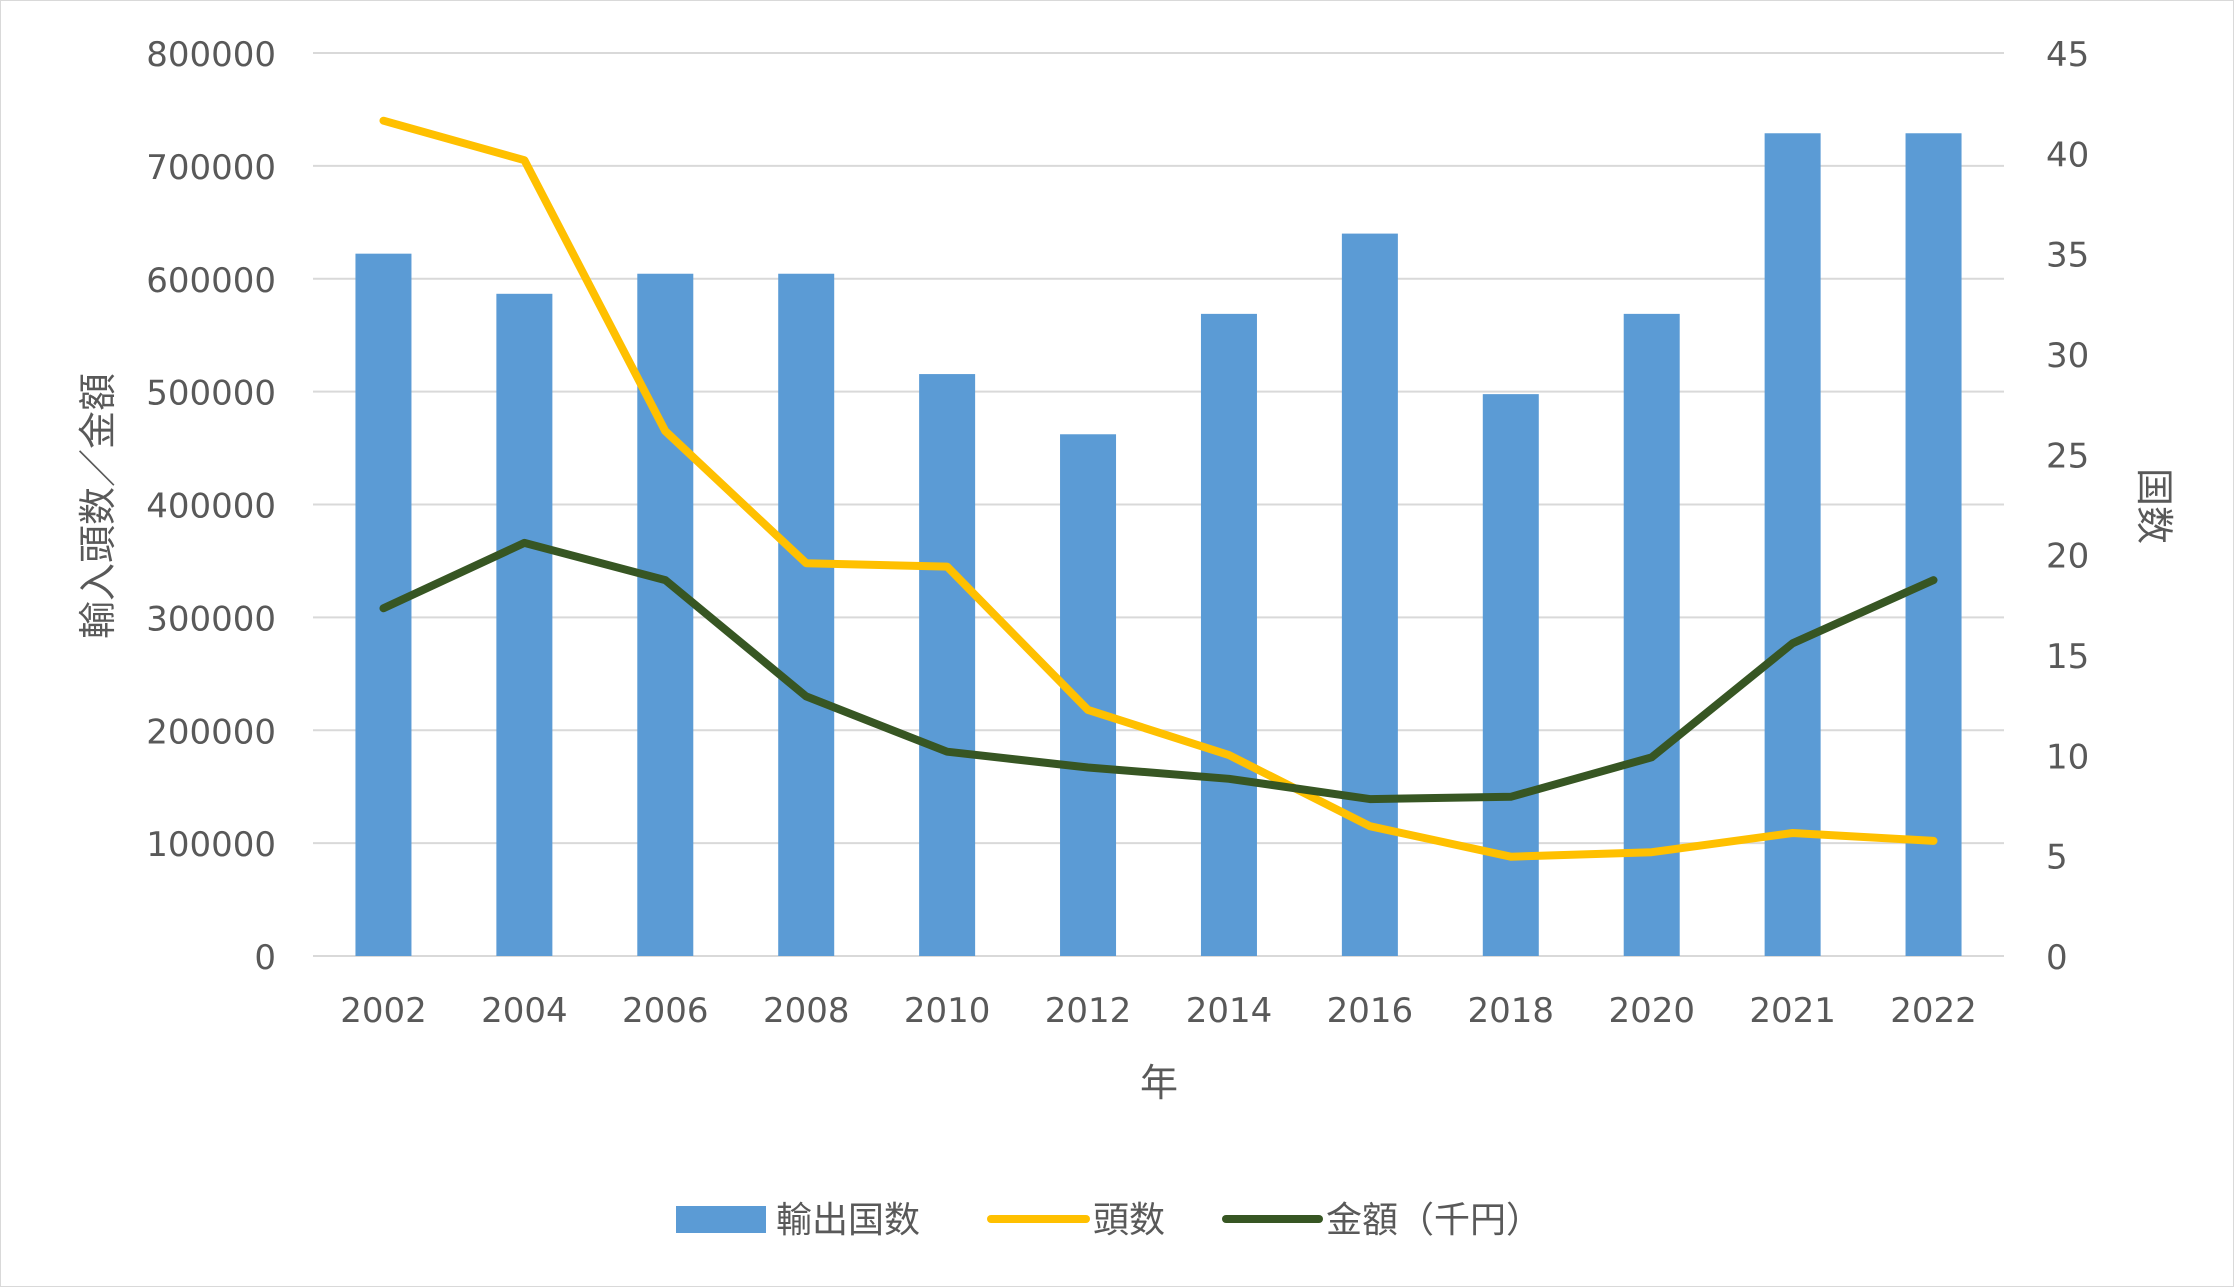 Image resolution: width=2234 pixels, height=1288 pixels. What do you see at coordinates (848, 1220) in the screenshot?
I see `legend-label: 輸出国数` at bounding box center [848, 1220].